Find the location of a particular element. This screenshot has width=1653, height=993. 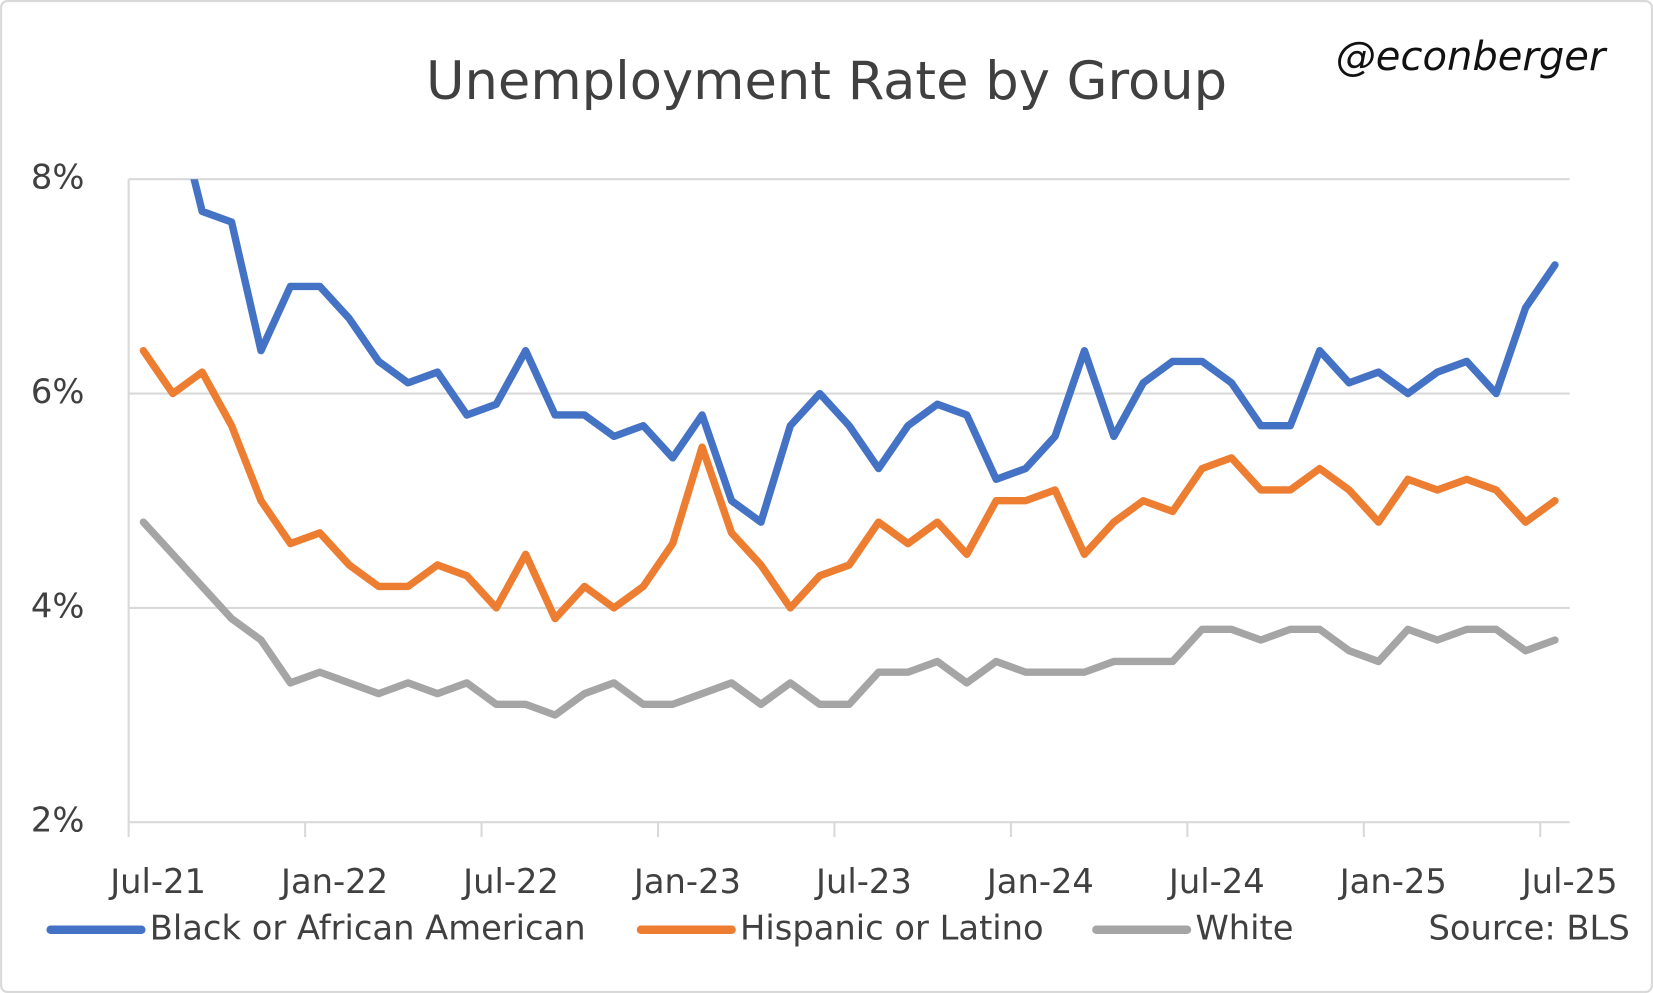

legend-label: Hispanic or Latino is located at coordinates (892, 927).